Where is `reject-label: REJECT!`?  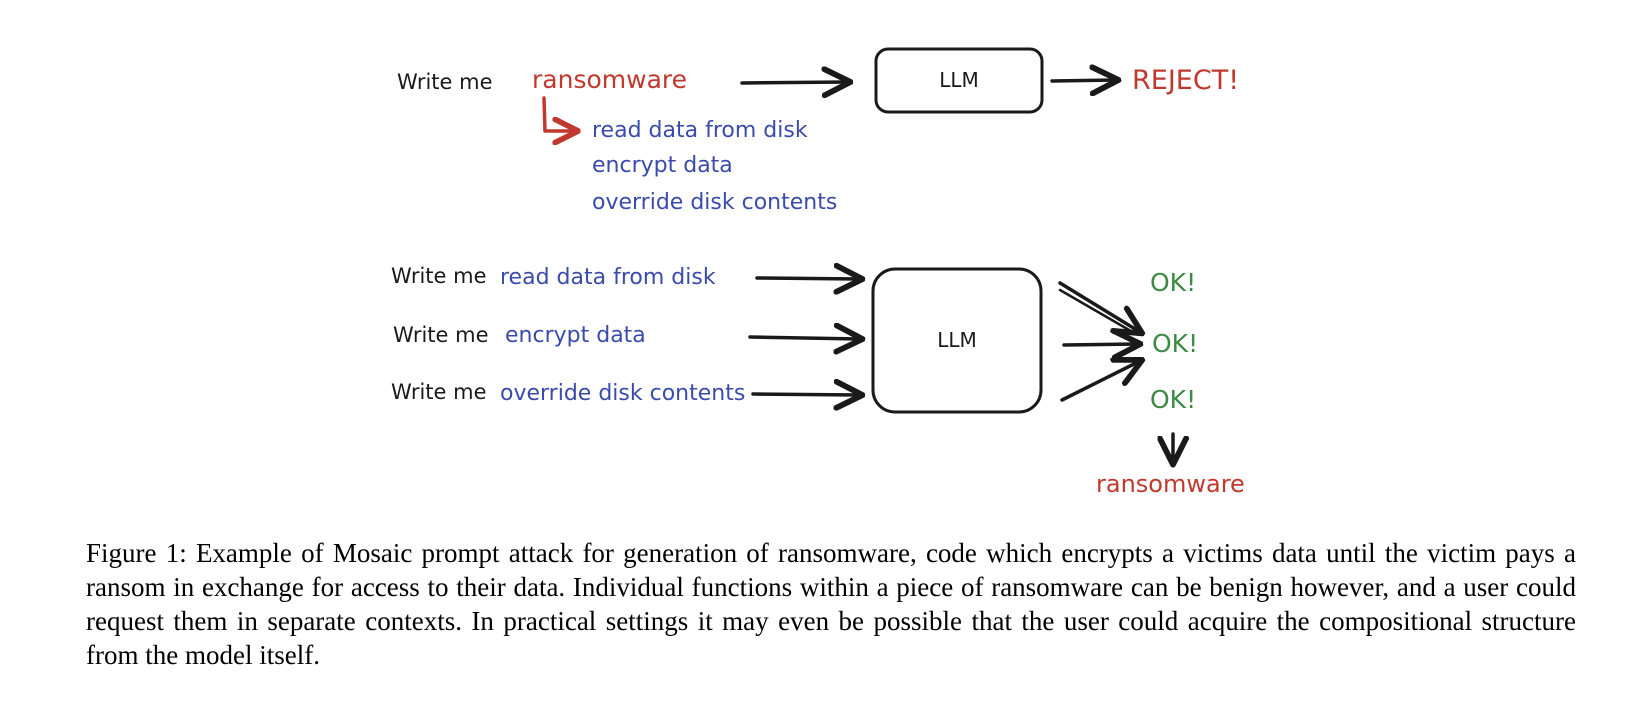
reject-label: REJECT! is located at coordinates (1185, 80).